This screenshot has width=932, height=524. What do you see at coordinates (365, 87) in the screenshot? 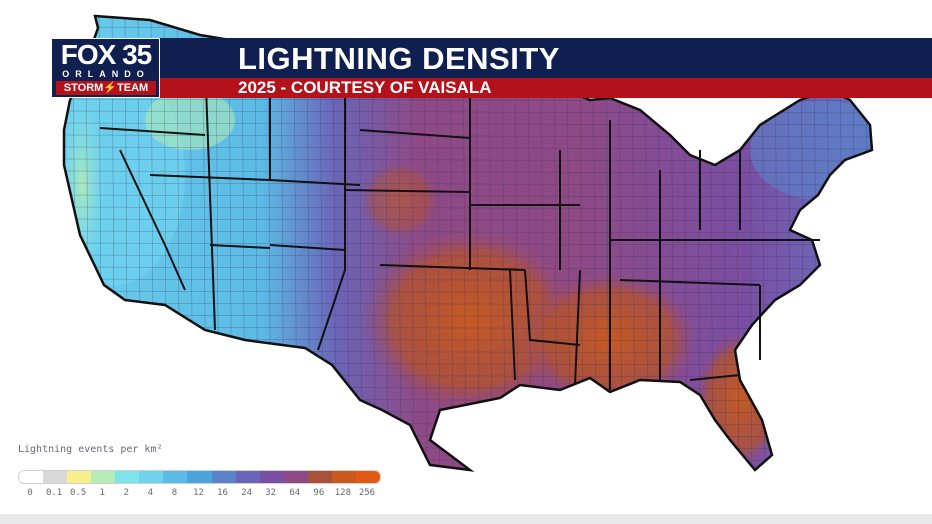
I see `page-subtitle: 2025 - COURTESY OF VAISALA` at bounding box center [365, 87].